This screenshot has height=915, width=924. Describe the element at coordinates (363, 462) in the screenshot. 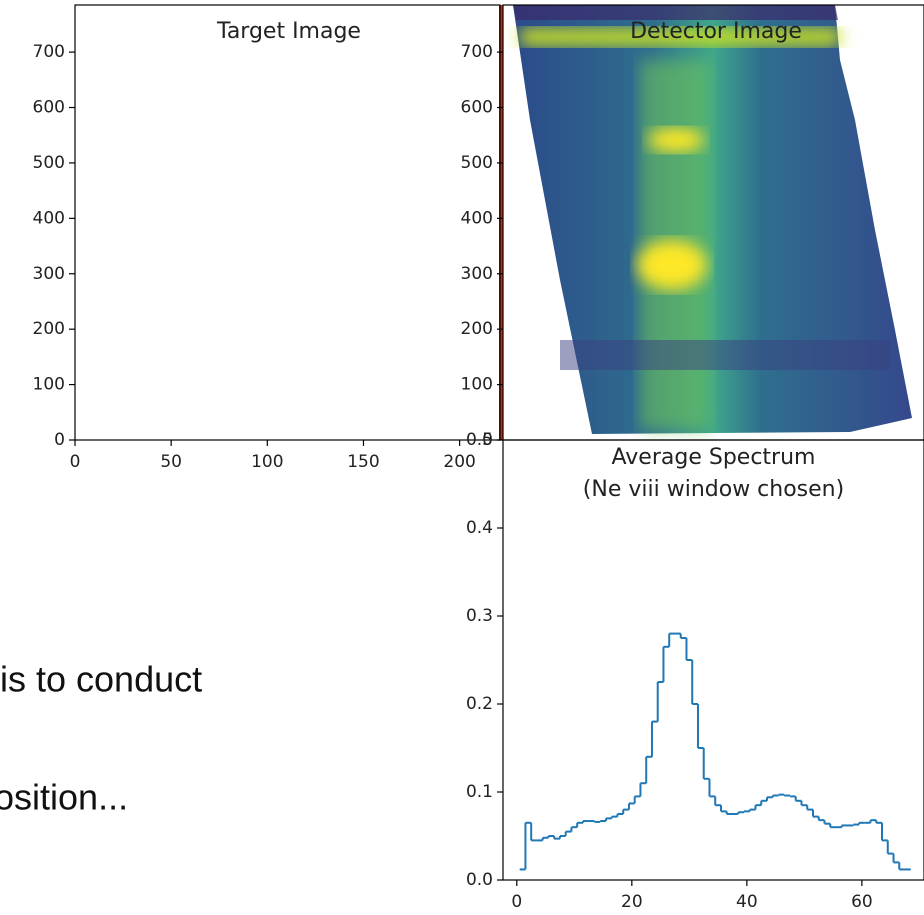

I see `x-tick-label: 150` at that location.